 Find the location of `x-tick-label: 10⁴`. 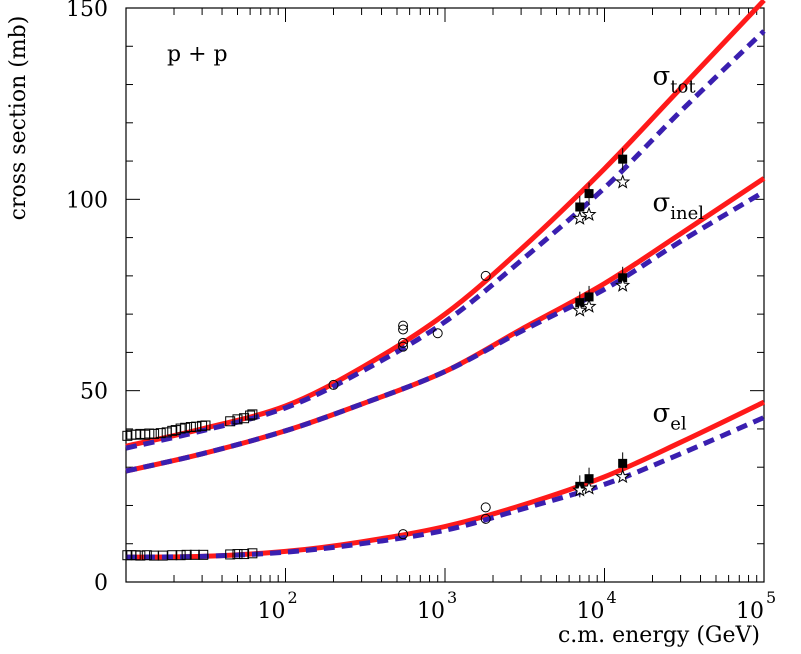

x-tick-label: 10⁴ is located at coordinates (597, 606).